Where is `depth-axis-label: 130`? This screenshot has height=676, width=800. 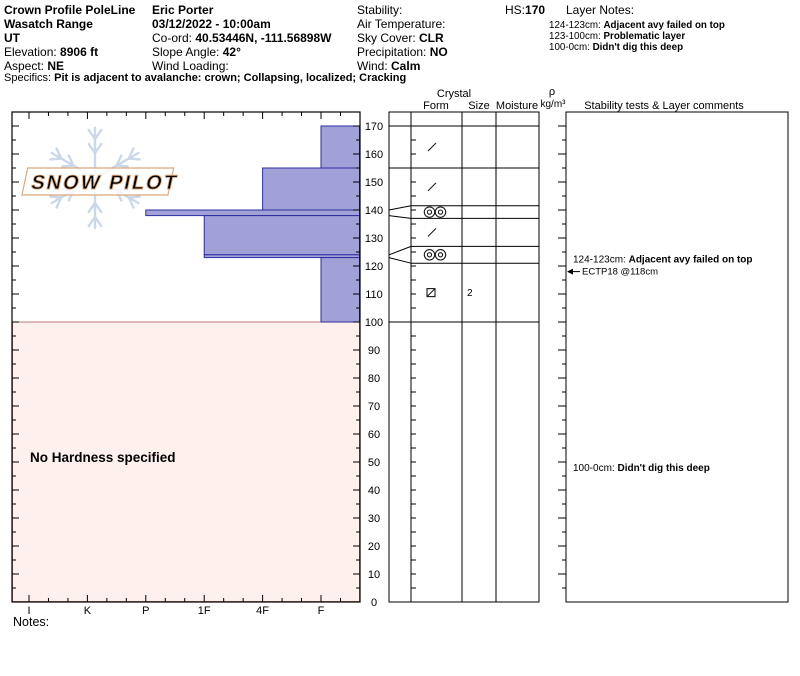
depth-axis-label: 130 is located at coordinates (374, 239).